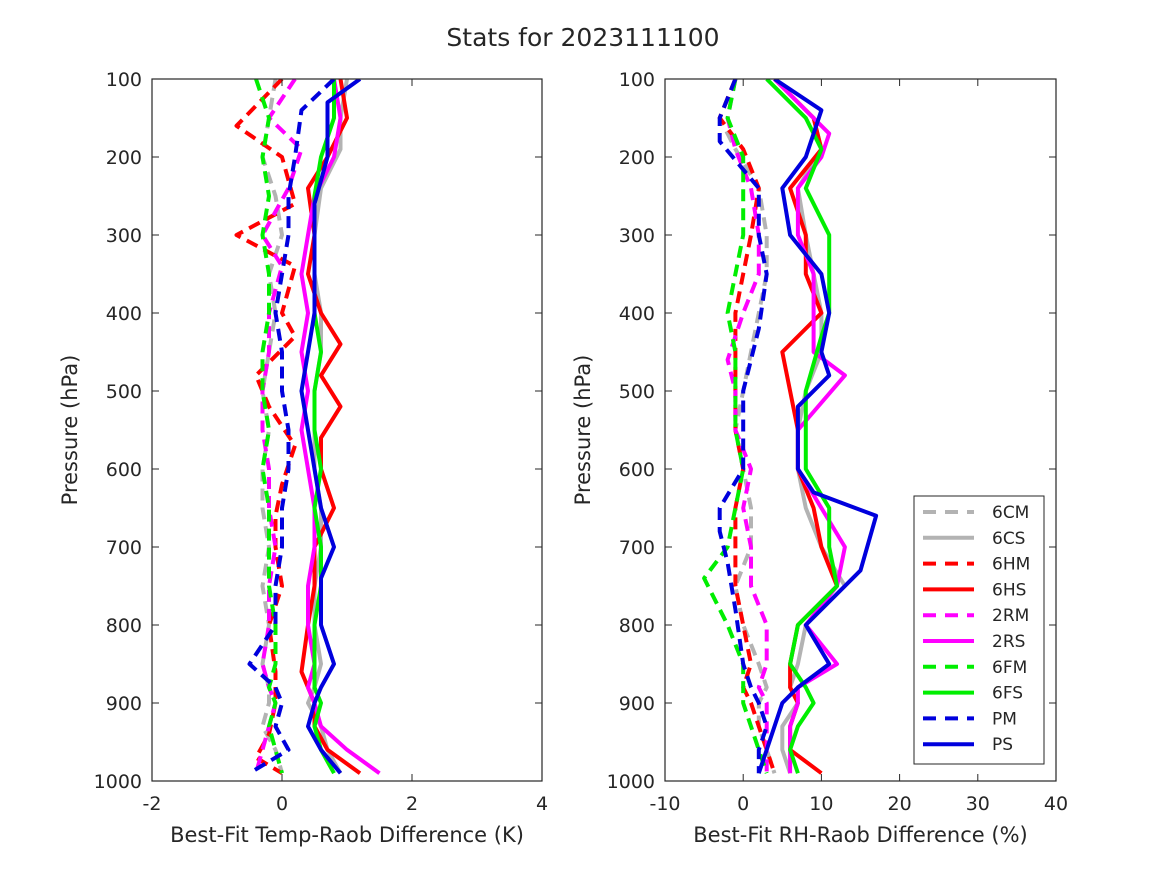 The height and width of the screenshot is (879, 1167). I want to click on rh-x-axis-label: Best-Fit RH-Raob Difference (%), so click(860, 835).